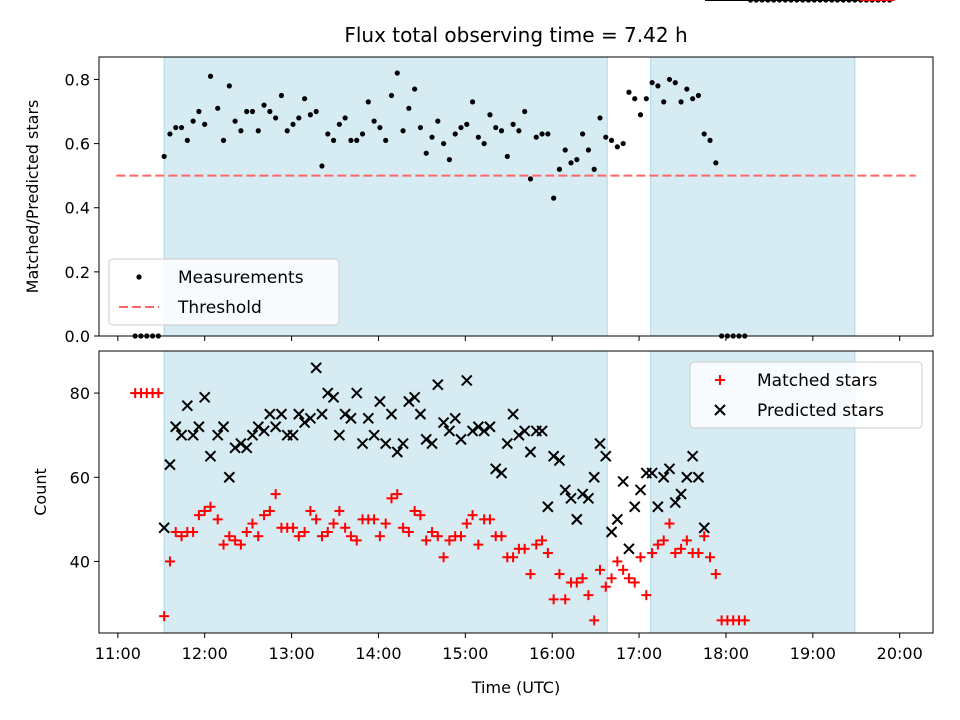 The width and height of the screenshot is (960, 720). Describe the element at coordinates (40, 492) in the screenshot. I see `bottom-y-axis-label: Count` at that location.